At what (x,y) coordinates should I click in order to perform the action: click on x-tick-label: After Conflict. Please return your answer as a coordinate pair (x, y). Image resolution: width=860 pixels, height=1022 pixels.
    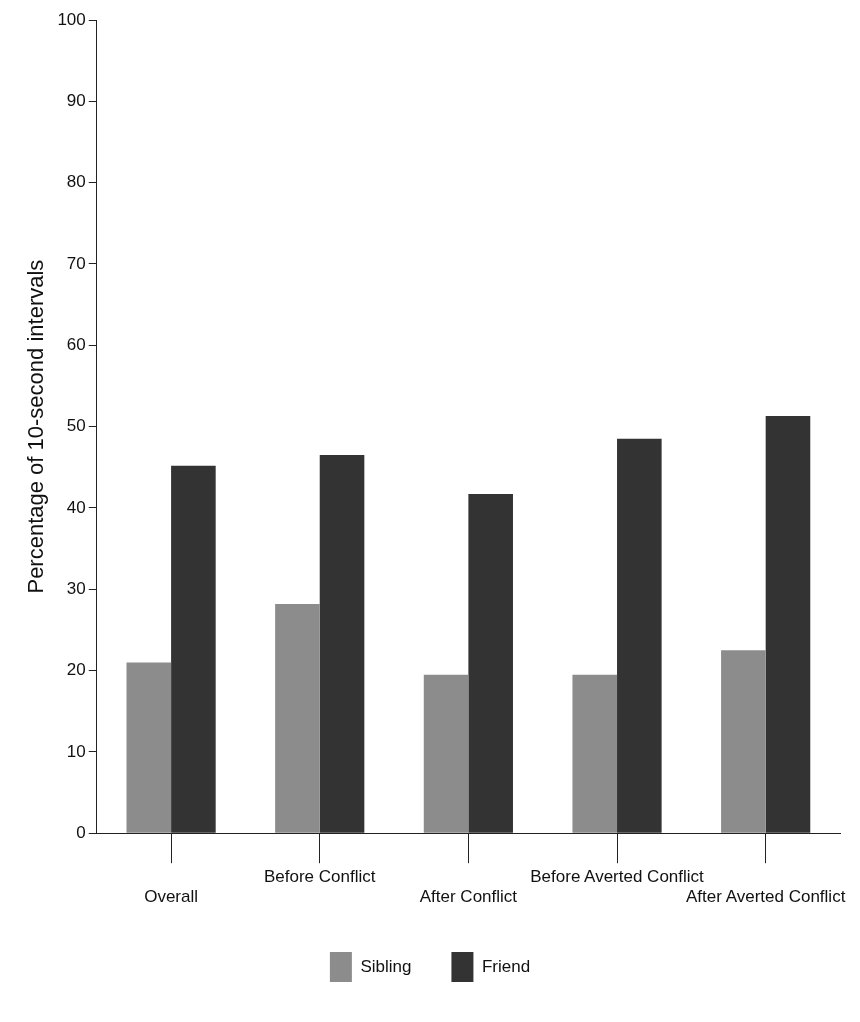
    Looking at the image, I should click on (468, 897).